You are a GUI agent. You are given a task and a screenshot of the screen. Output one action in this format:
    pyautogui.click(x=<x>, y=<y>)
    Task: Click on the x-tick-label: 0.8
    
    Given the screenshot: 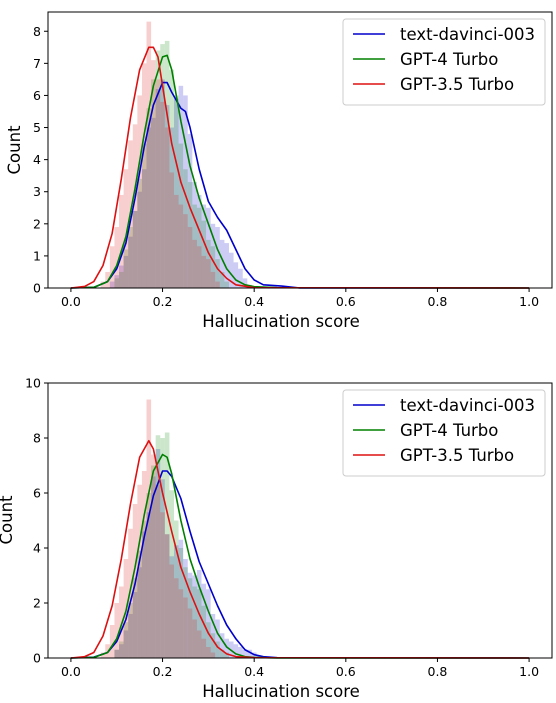 What is the action you would take?
    pyautogui.click(x=438, y=671)
    